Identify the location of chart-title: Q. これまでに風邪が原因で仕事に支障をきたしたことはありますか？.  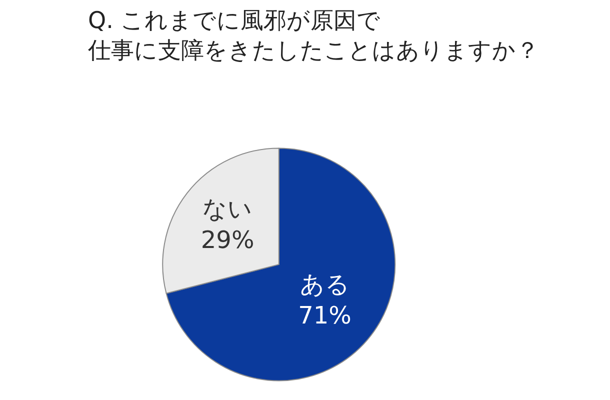
(313, 36).